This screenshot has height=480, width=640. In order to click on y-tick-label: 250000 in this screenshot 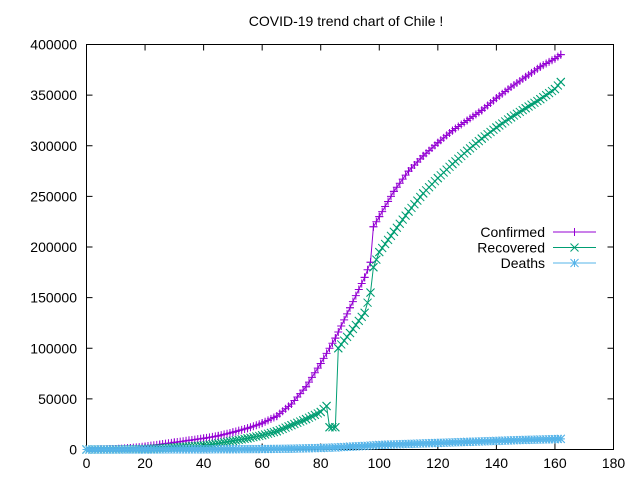, I will do `click(53, 196)`.